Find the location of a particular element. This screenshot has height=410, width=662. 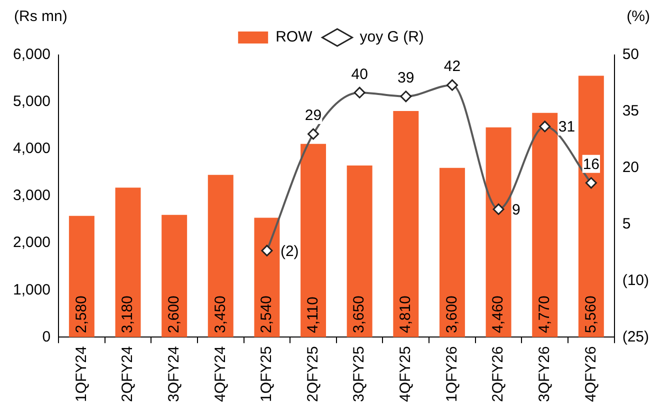

x-tick-label: 4QFY25 is located at coordinates (405, 374).